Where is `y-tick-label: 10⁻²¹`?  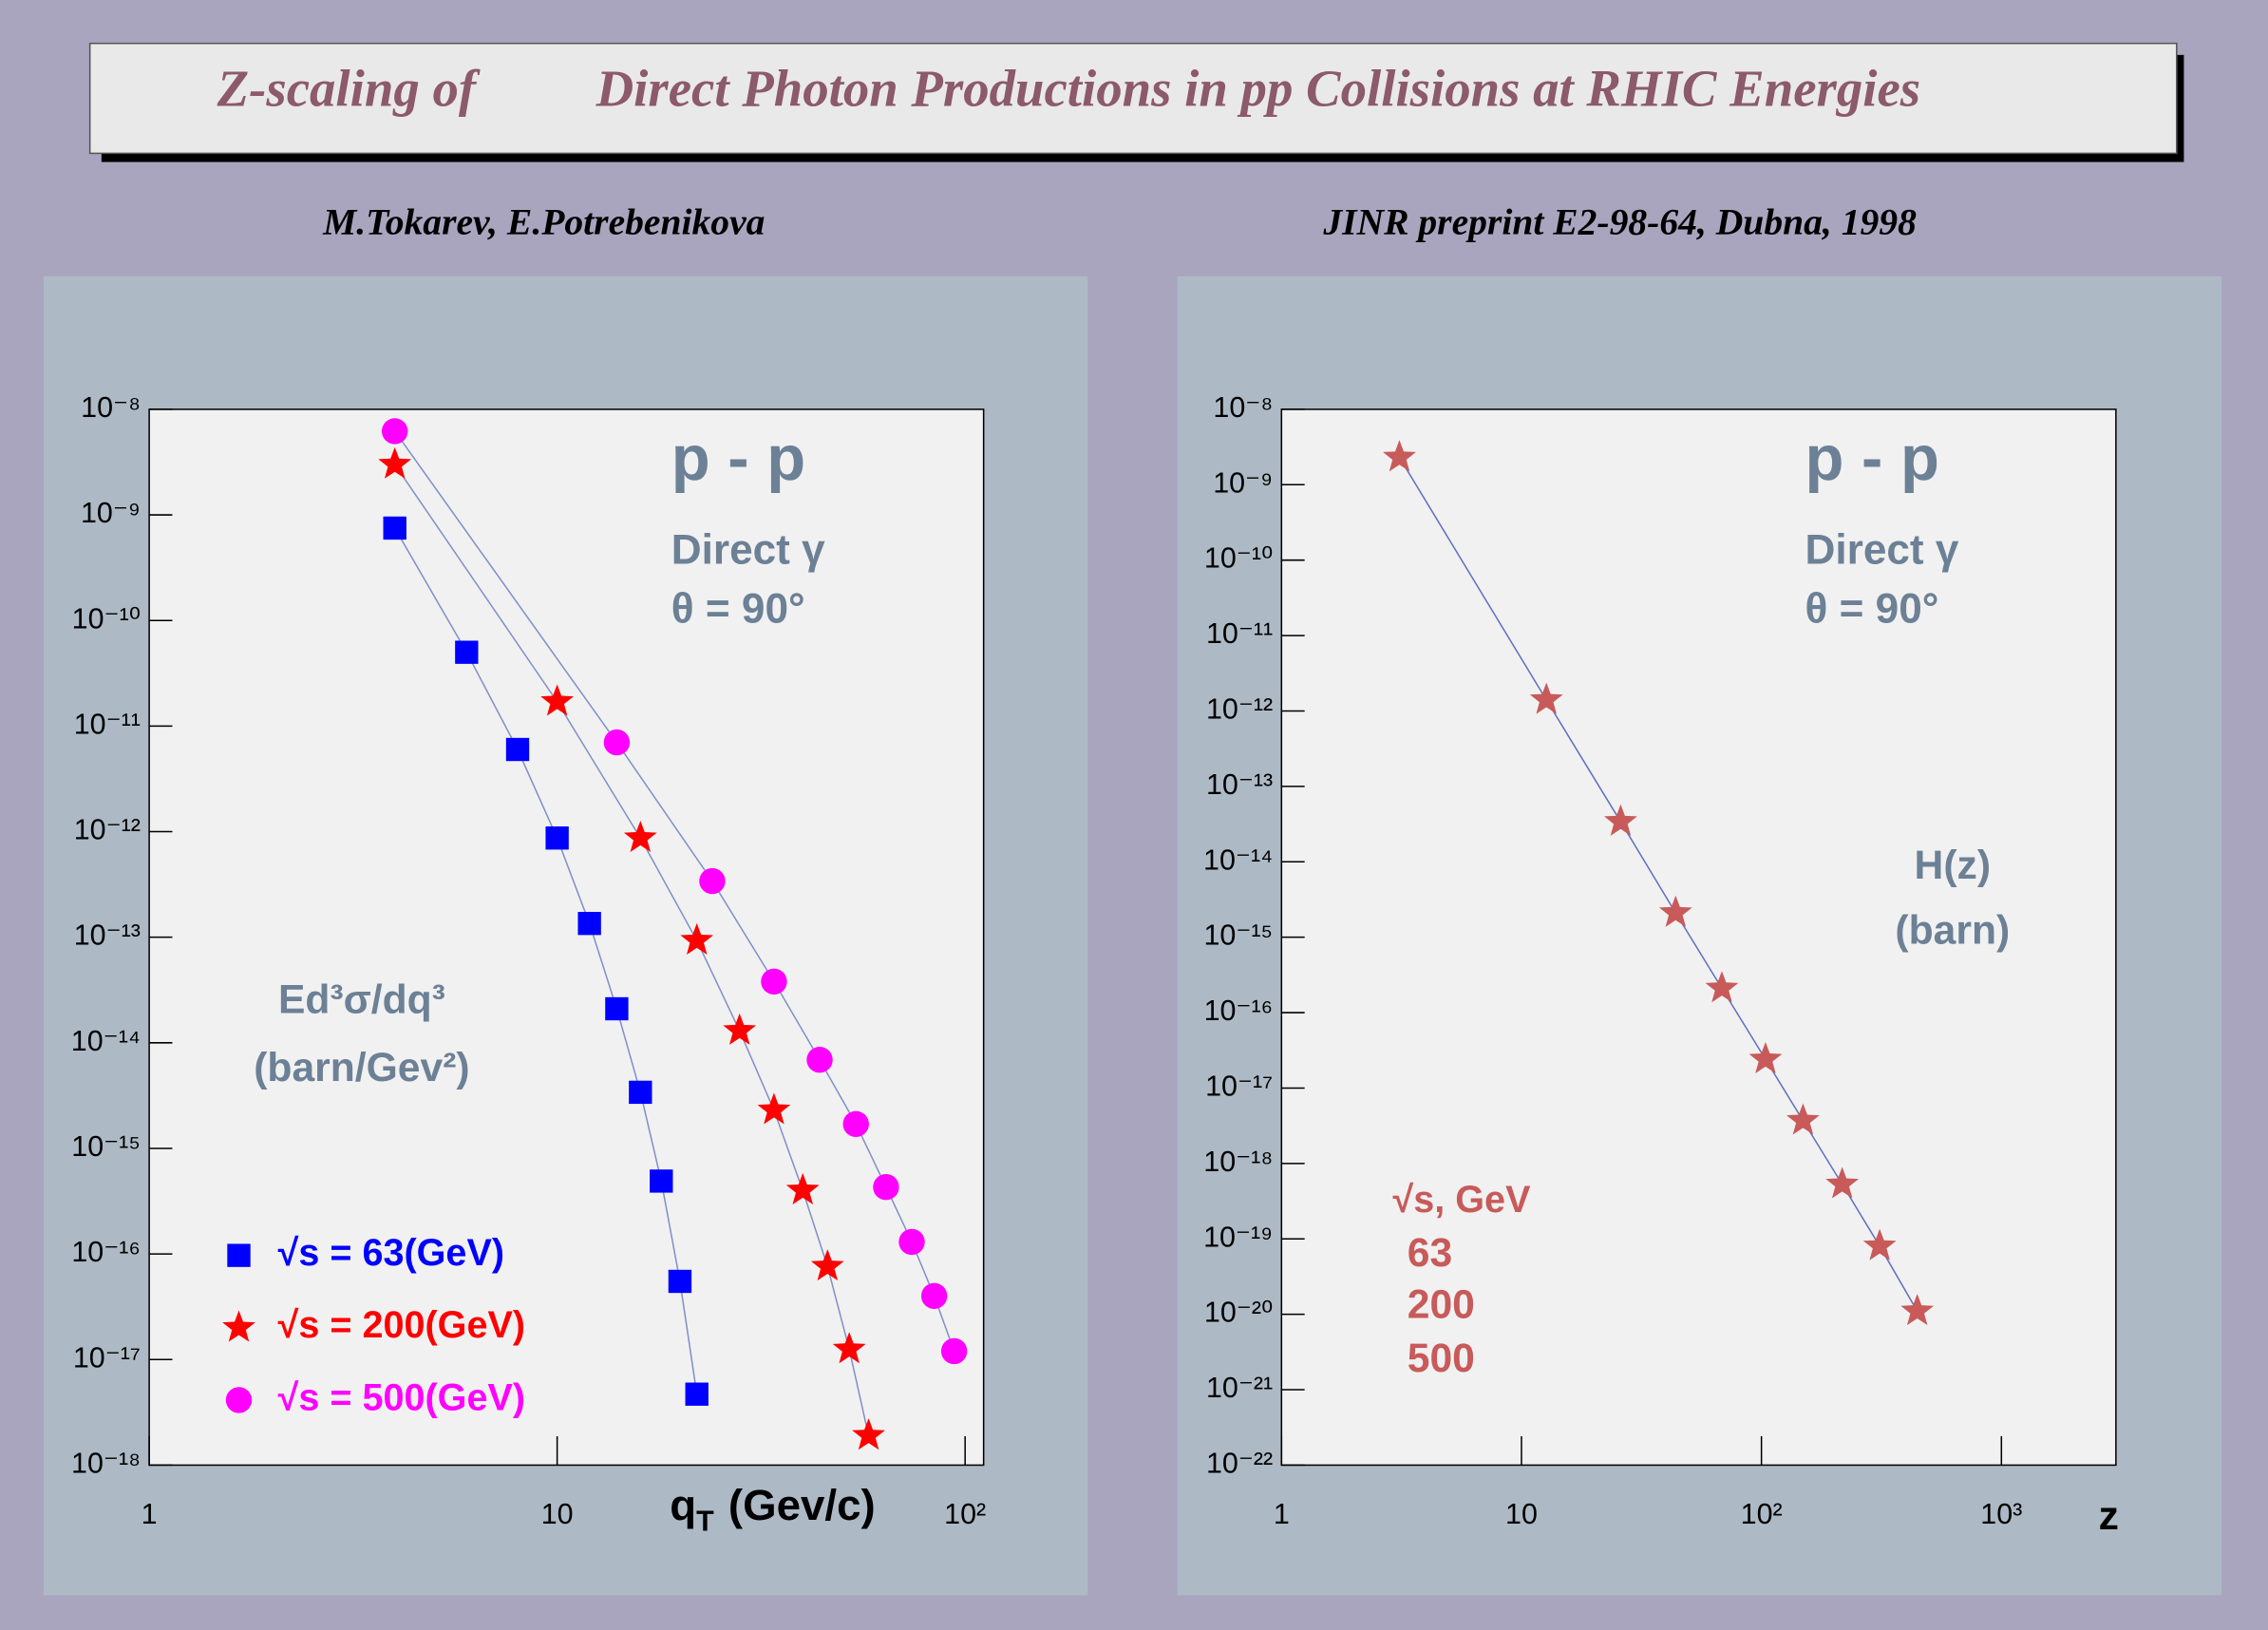
y-tick-label: 10⁻²¹ is located at coordinates (1240, 1388).